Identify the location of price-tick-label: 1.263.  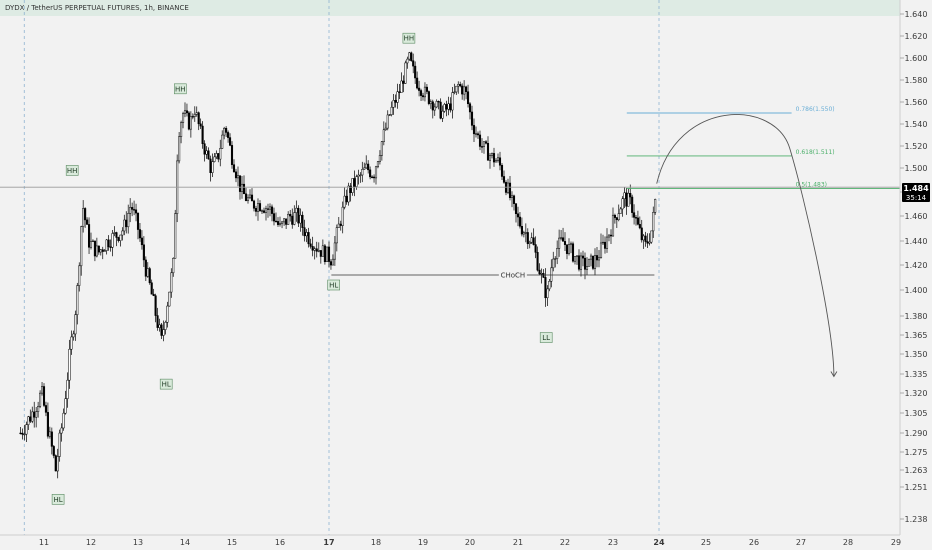
(916, 470).